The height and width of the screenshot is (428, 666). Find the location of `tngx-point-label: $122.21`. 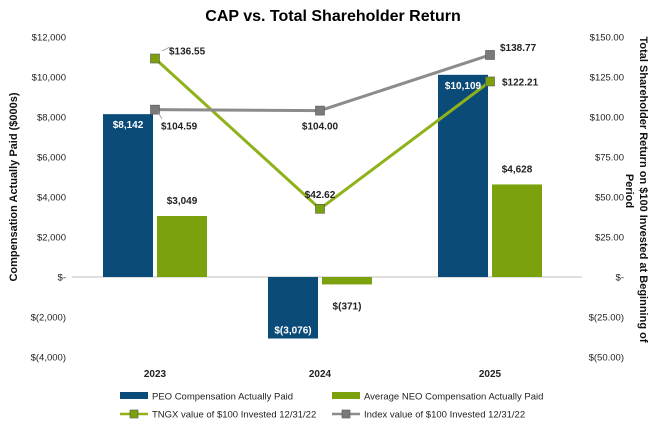

tngx-point-label: $122.21 is located at coordinates (520, 82).